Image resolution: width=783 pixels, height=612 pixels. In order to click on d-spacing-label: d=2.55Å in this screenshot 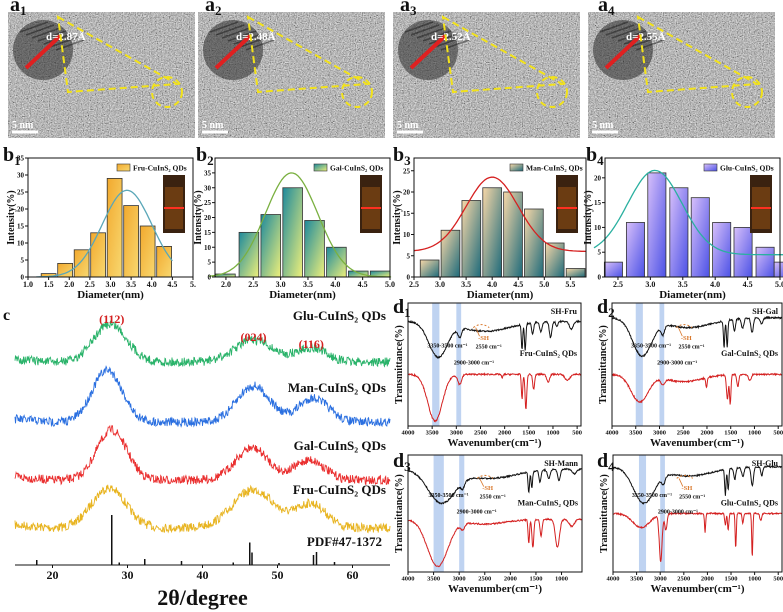, I will do `click(646, 37)`.